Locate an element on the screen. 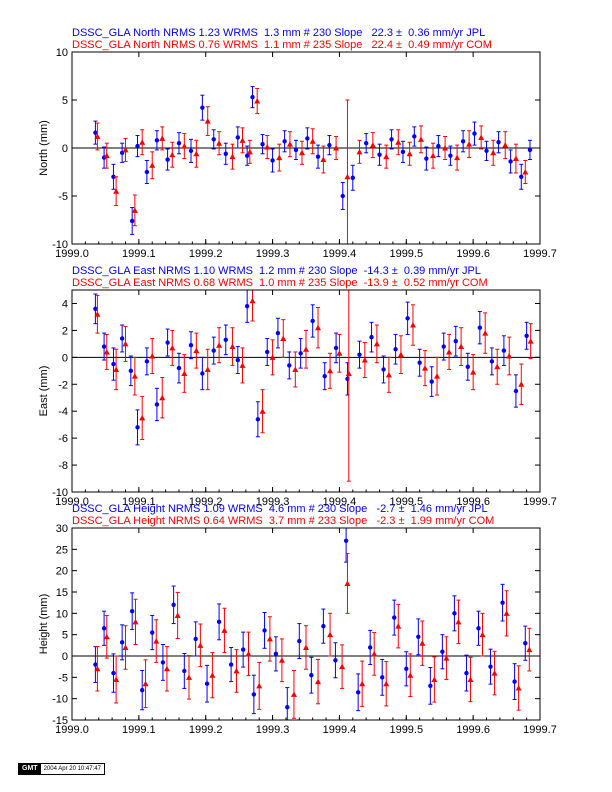 This screenshot has width=612, height=792. height-y-tick-label: 30 is located at coordinates (62, 529).